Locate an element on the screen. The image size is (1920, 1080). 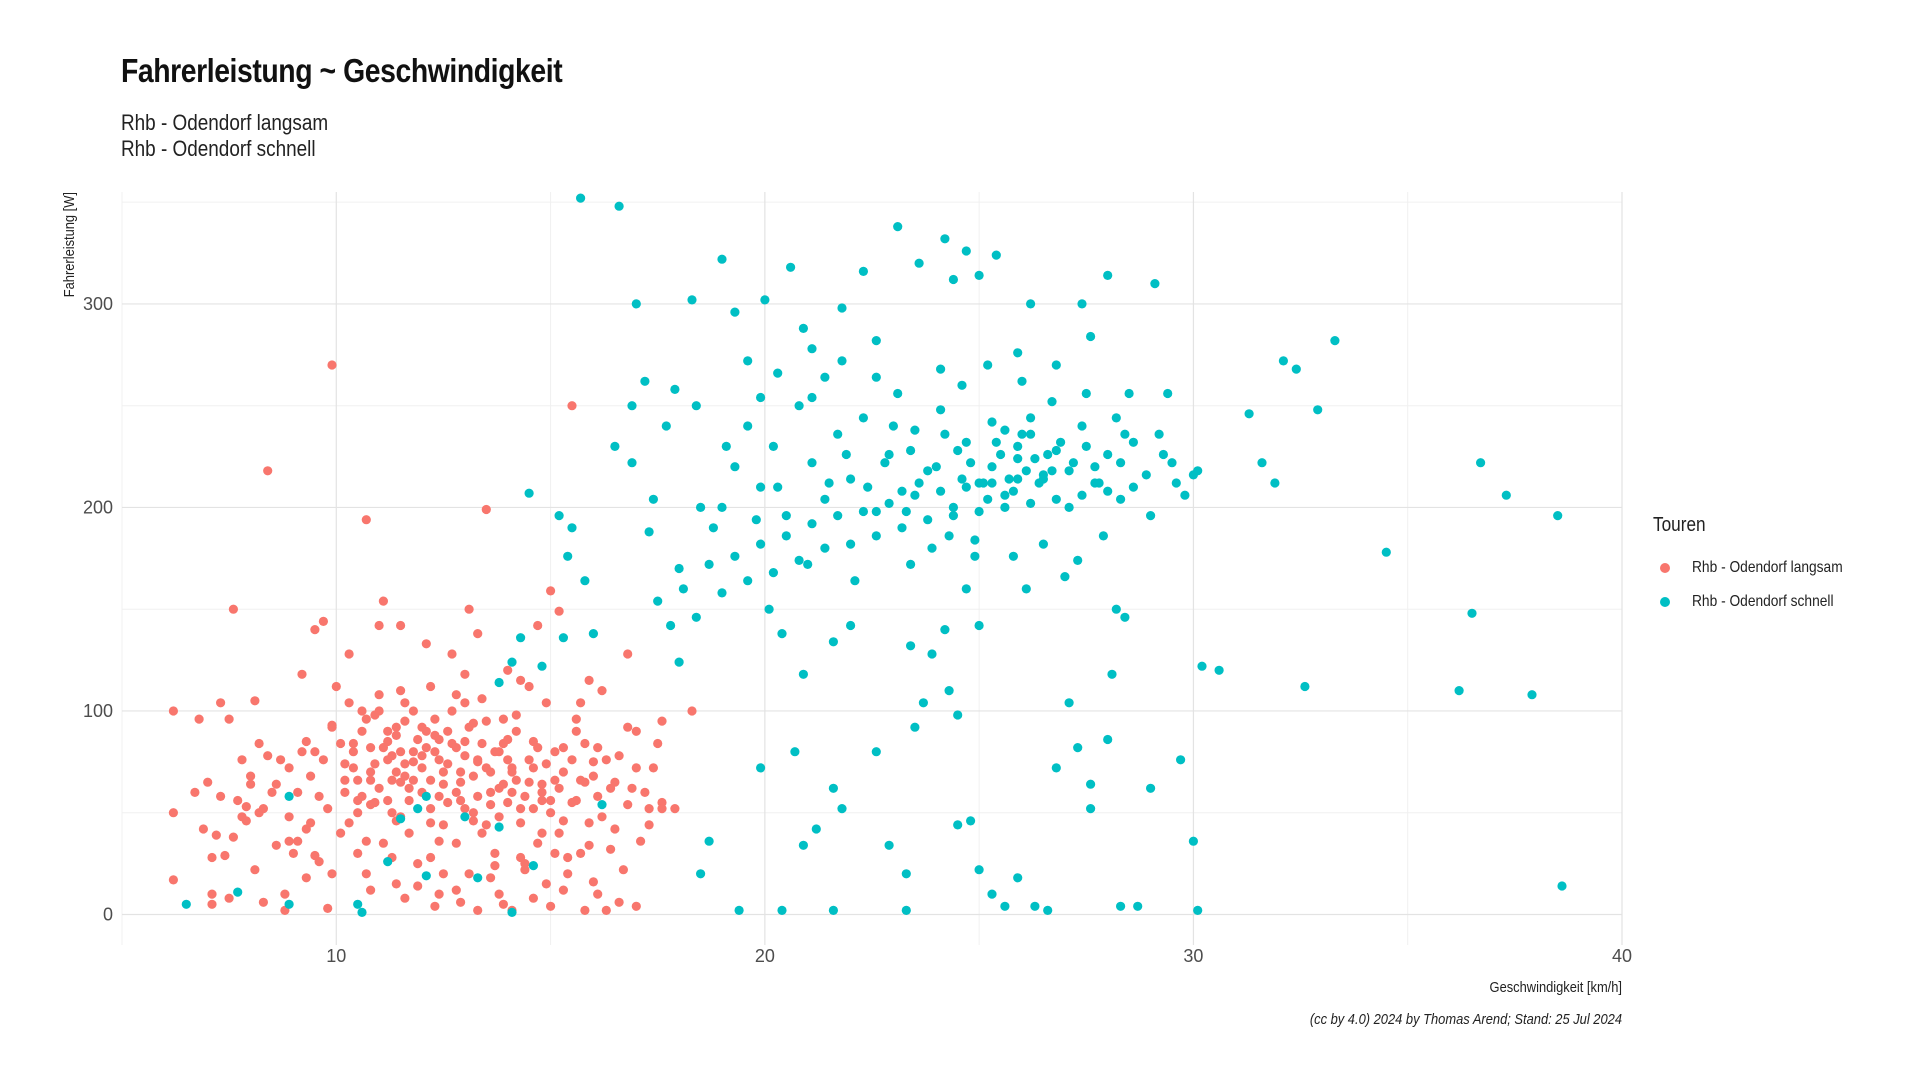
legend-title: Touren is located at coordinates (1679, 525).